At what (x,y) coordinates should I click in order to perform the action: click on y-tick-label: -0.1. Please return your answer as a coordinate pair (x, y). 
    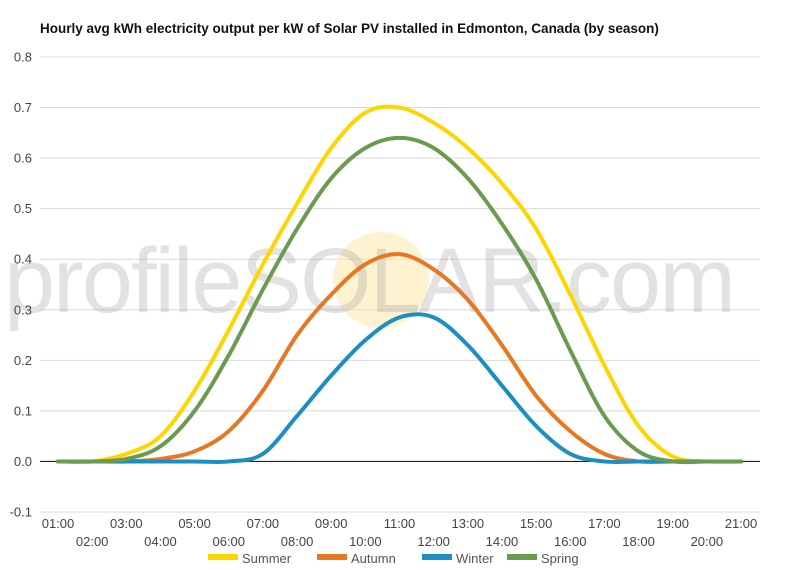
    Looking at the image, I should click on (21, 512).